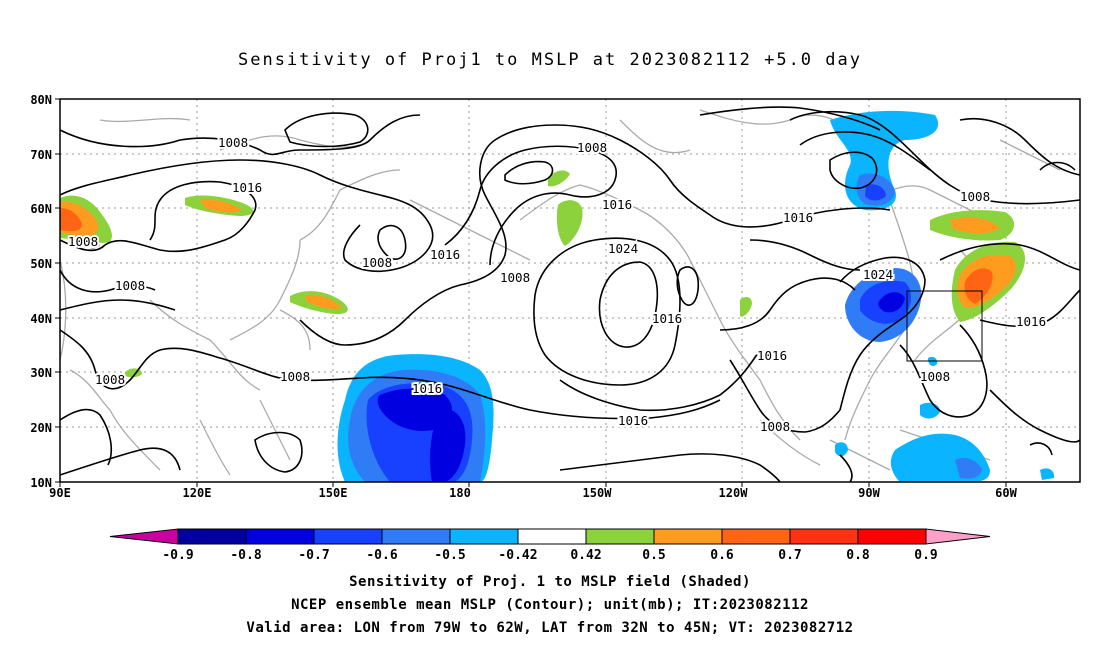 The width and height of the screenshot is (1100, 650). What do you see at coordinates (1006, 493) in the screenshot?
I see `x-tick-label: 60W` at bounding box center [1006, 493].